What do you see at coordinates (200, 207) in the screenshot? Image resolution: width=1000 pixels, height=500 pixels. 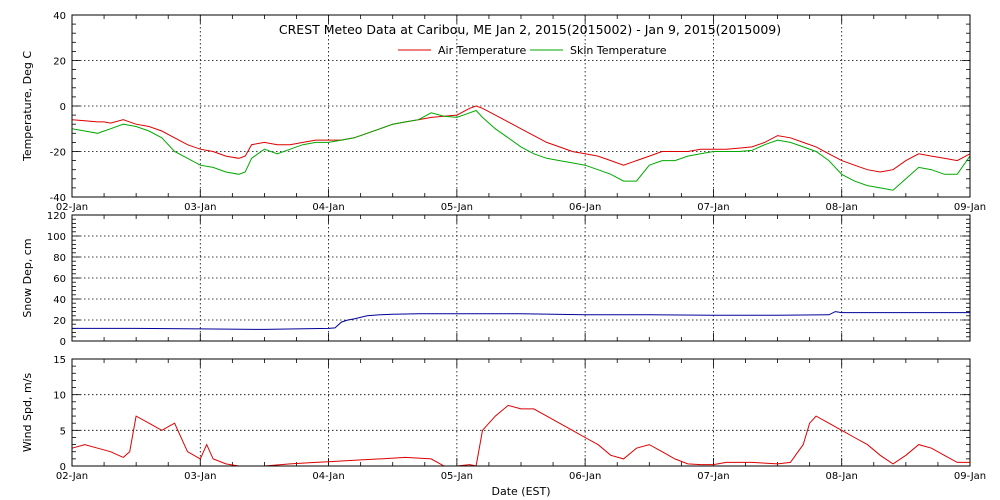 I see `temperature-x-tick-label: 03-Jan` at bounding box center [200, 207].